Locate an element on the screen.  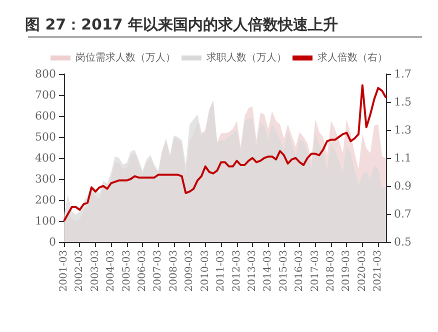
y2-tick-label: 0.9 is located at coordinates (403, 186).